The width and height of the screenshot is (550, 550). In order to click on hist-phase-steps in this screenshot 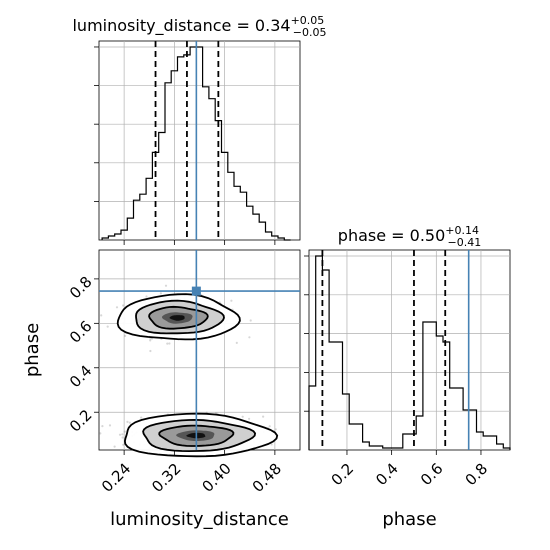, I will do `click(409, 352)`.